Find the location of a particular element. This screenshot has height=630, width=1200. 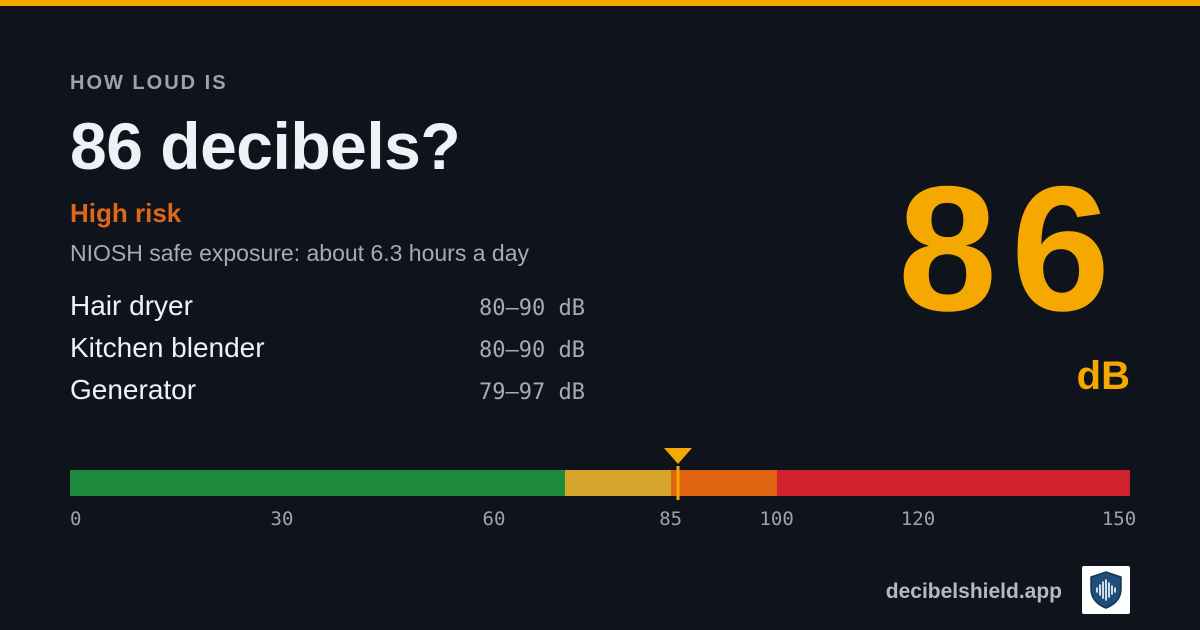

example-range: 79–97 dB is located at coordinates (532, 392).